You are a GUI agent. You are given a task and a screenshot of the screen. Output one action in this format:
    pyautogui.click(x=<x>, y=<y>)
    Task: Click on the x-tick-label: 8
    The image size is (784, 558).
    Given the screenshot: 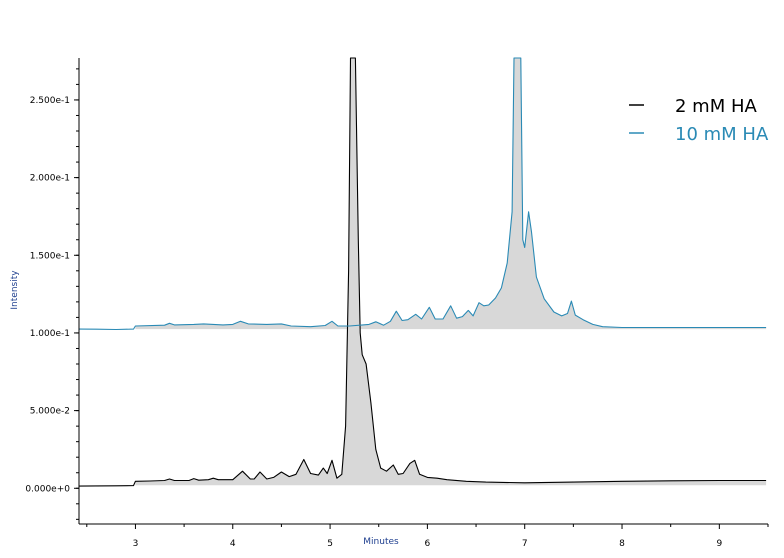 What is the action you would take?
    pyautogui.click(x=622, y=544)
    